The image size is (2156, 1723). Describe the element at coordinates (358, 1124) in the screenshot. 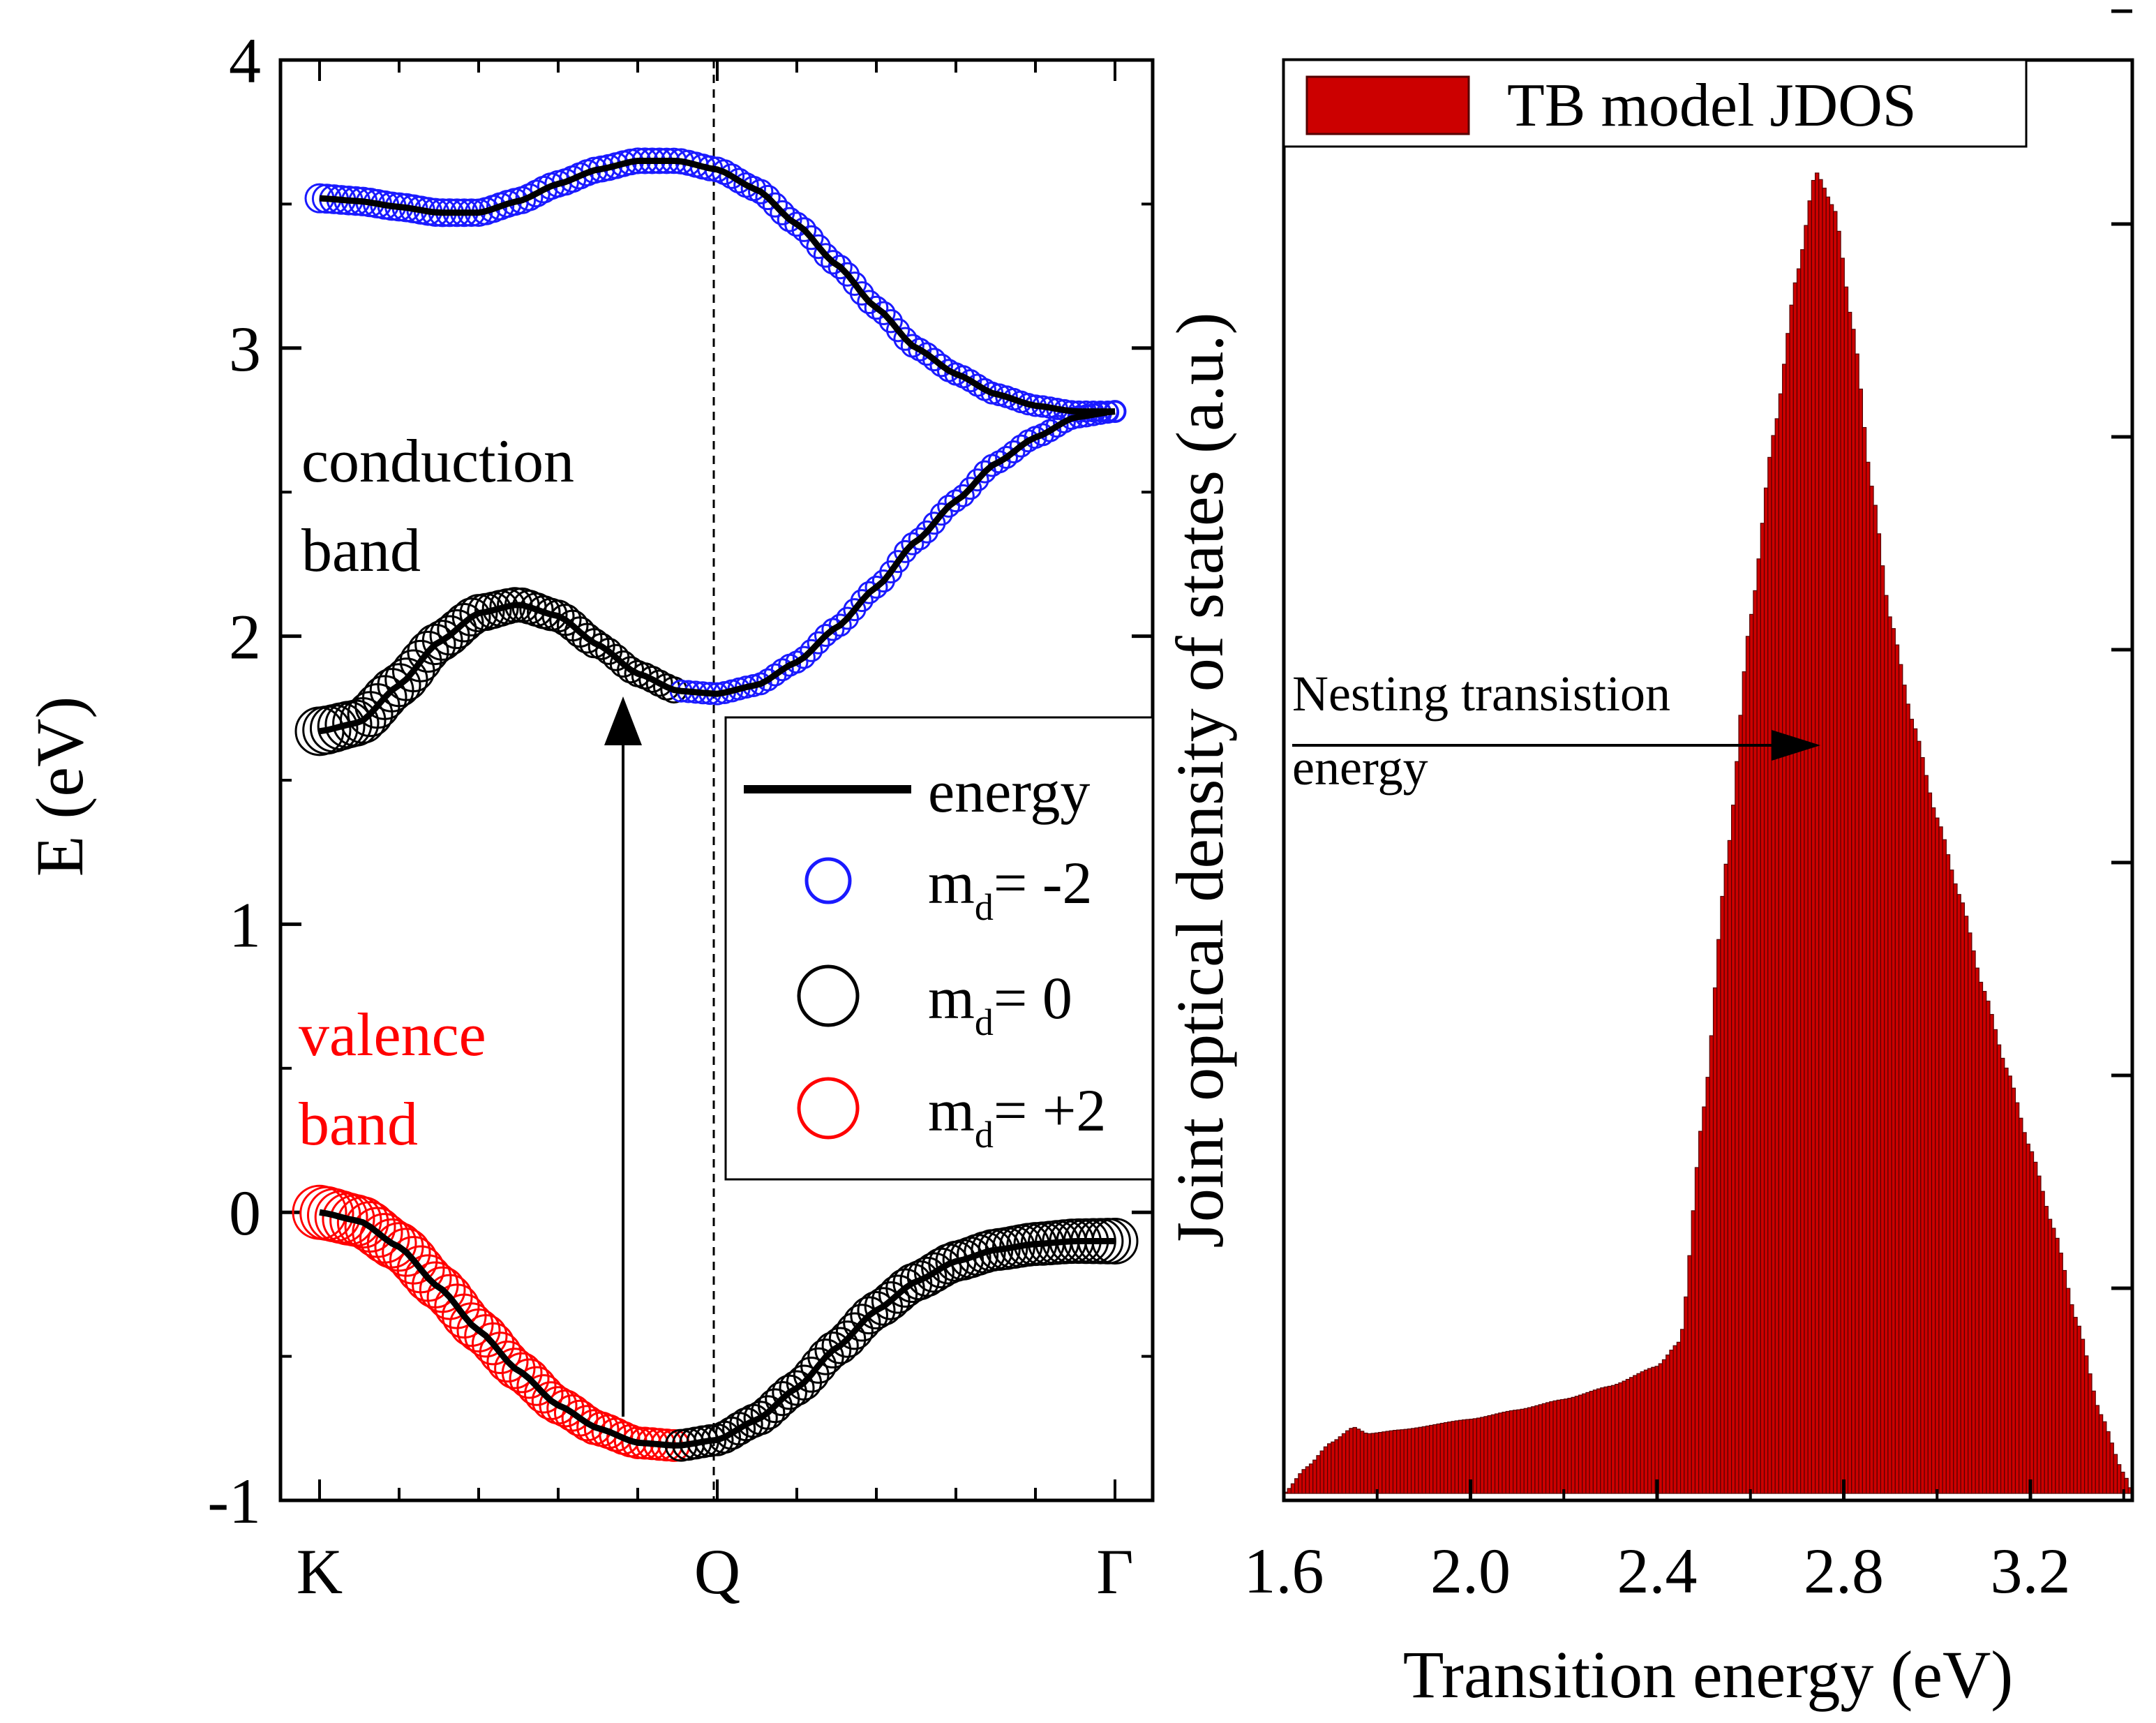

I see `valence-band-label-line2: band` at that location.